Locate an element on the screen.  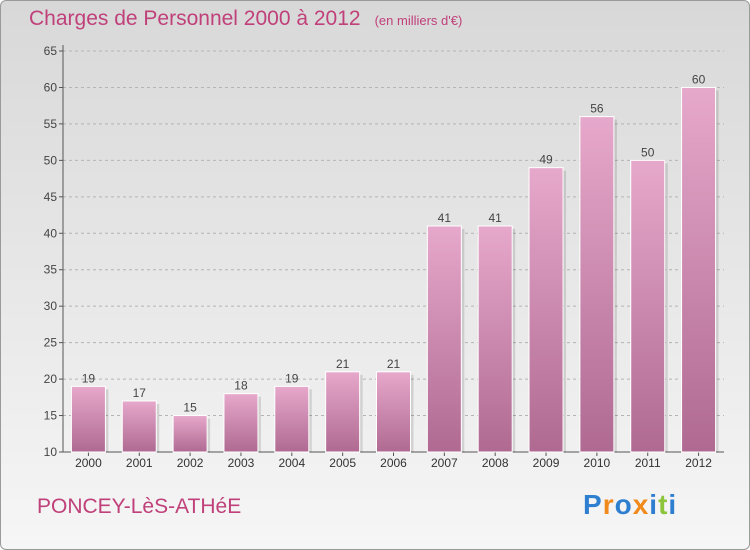
chart-title-text: Charges de Personnel 2000 à 2012 is located at coordinates (195, 18).